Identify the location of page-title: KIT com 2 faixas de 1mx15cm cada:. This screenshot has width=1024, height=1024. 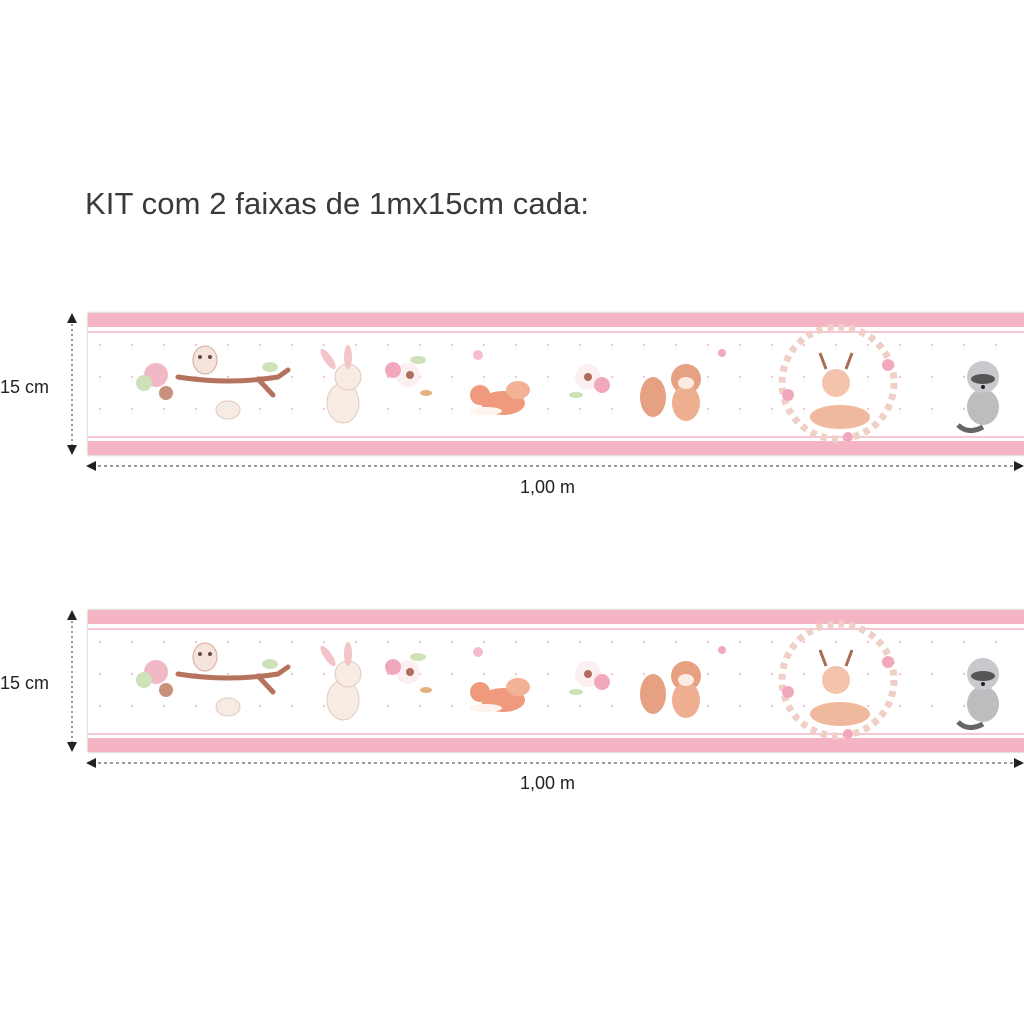
(337, 203).